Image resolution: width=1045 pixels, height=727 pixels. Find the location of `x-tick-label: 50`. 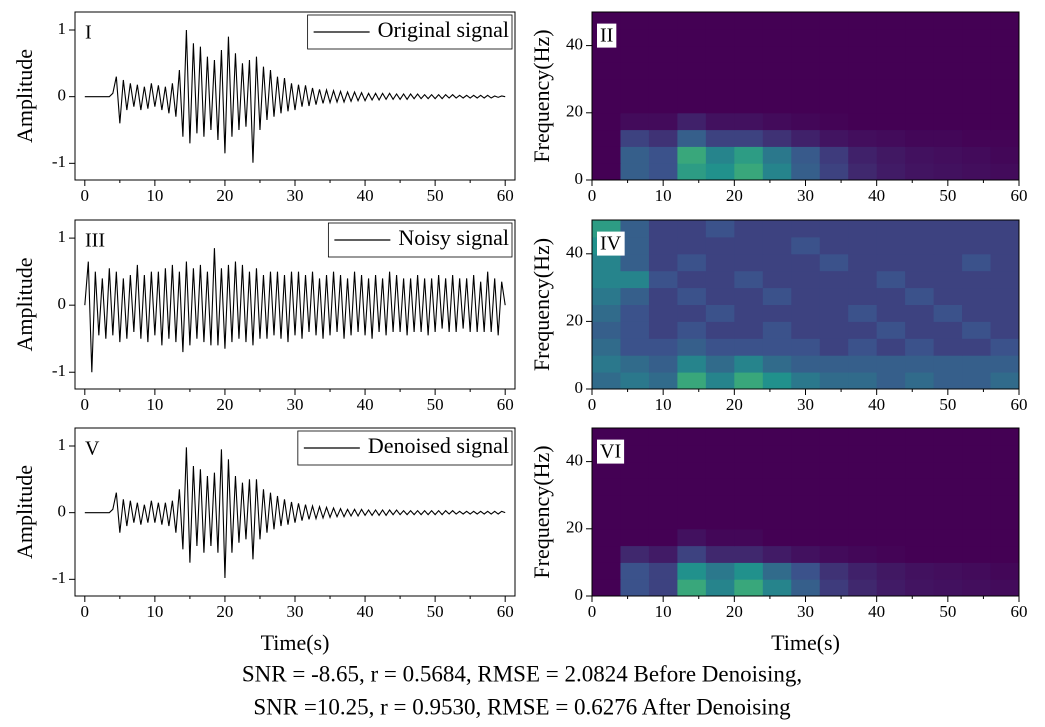

x-tick-label: 50 is located at coordinates (435, 404).